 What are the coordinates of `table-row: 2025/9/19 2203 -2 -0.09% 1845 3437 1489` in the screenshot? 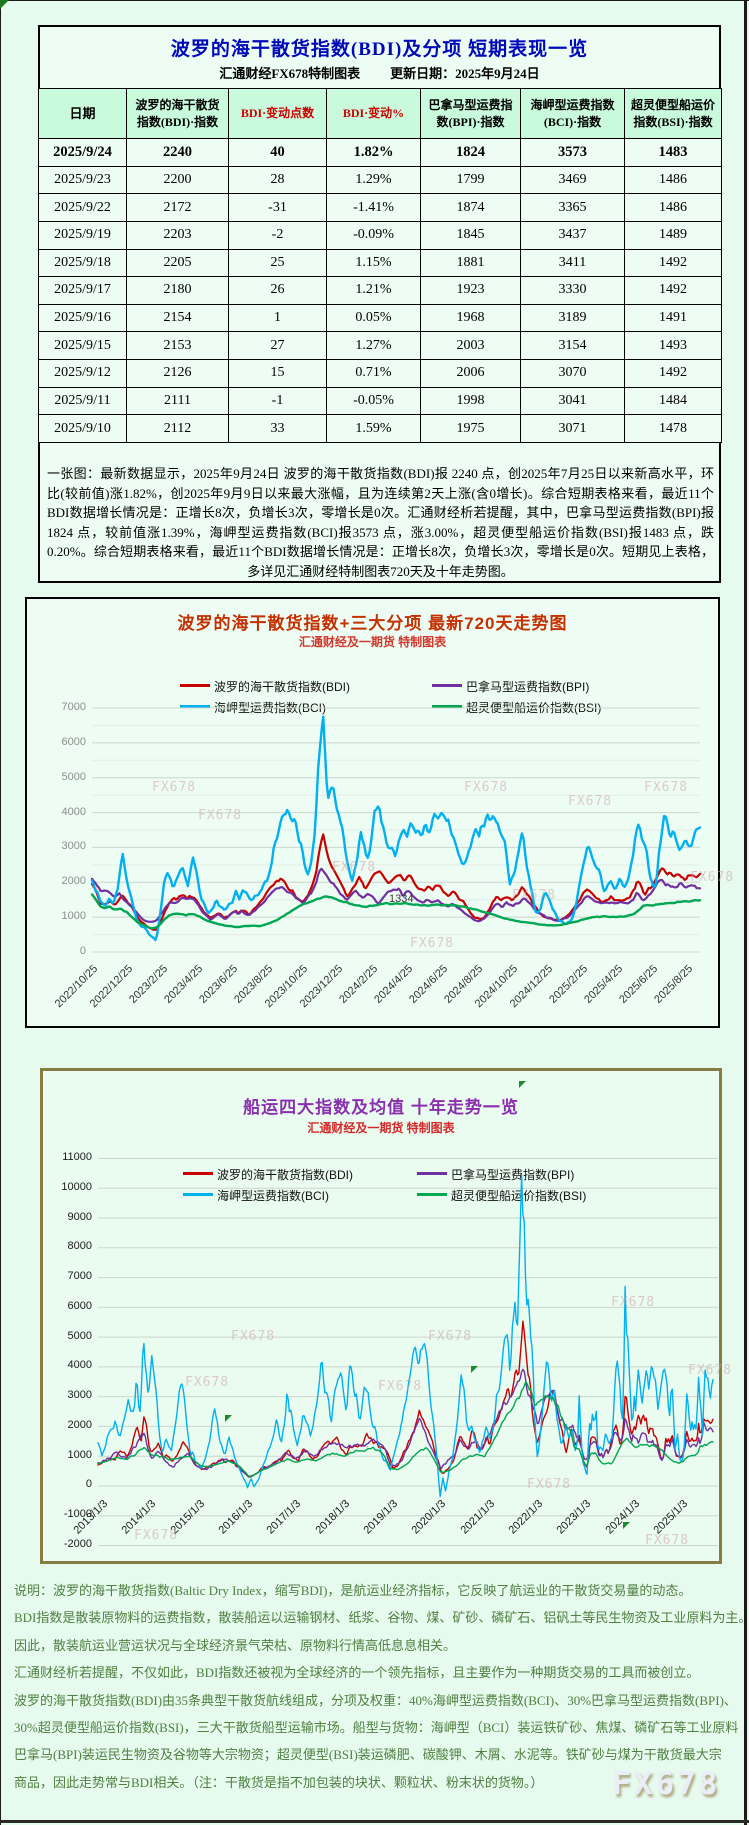 It's located at (380, 235).